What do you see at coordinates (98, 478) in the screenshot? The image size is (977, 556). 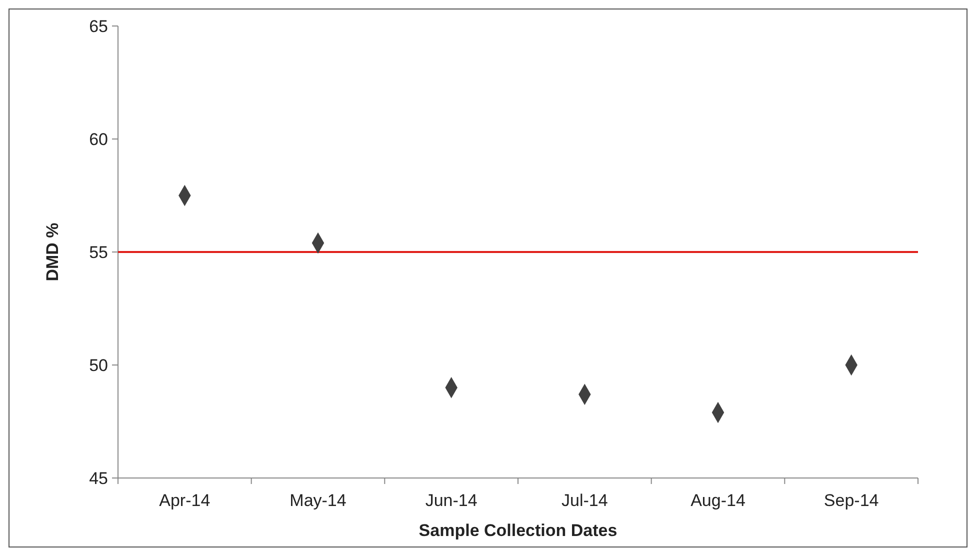 I see `y-tick-label: 45` at bounding box center [98, 478].